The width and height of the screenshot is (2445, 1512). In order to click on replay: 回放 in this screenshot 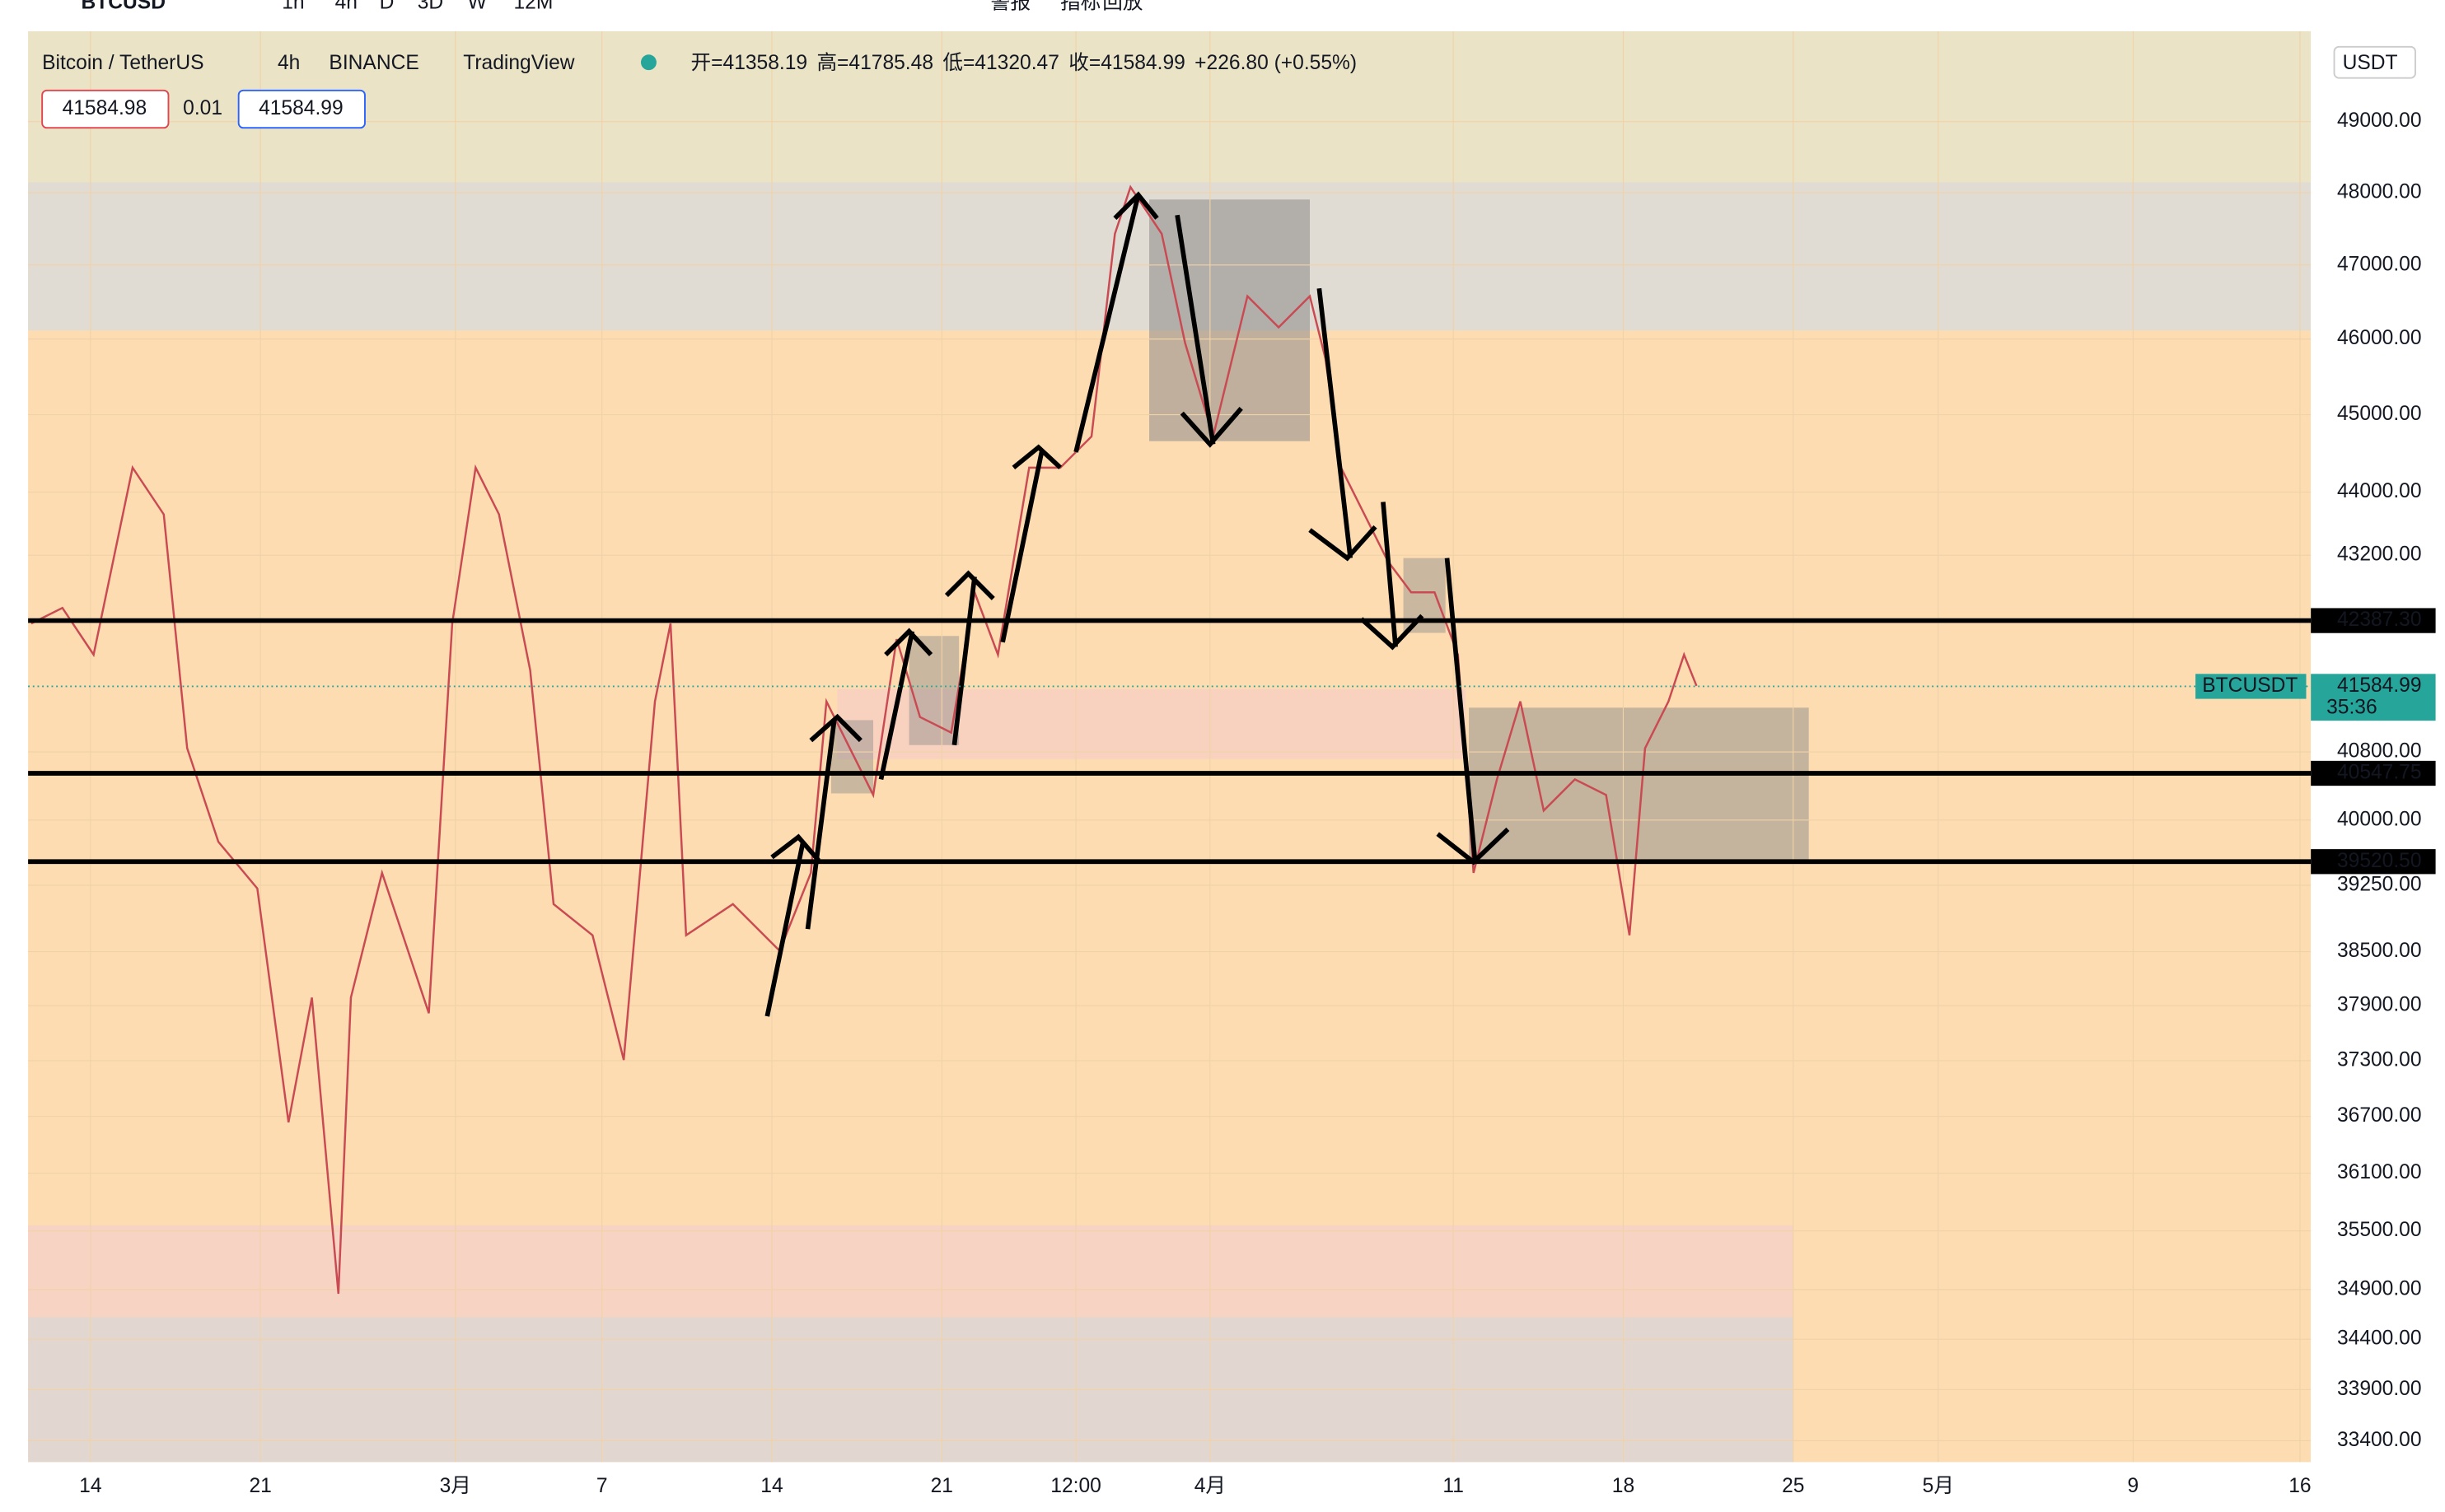, I will do `click(1122, 6)`.